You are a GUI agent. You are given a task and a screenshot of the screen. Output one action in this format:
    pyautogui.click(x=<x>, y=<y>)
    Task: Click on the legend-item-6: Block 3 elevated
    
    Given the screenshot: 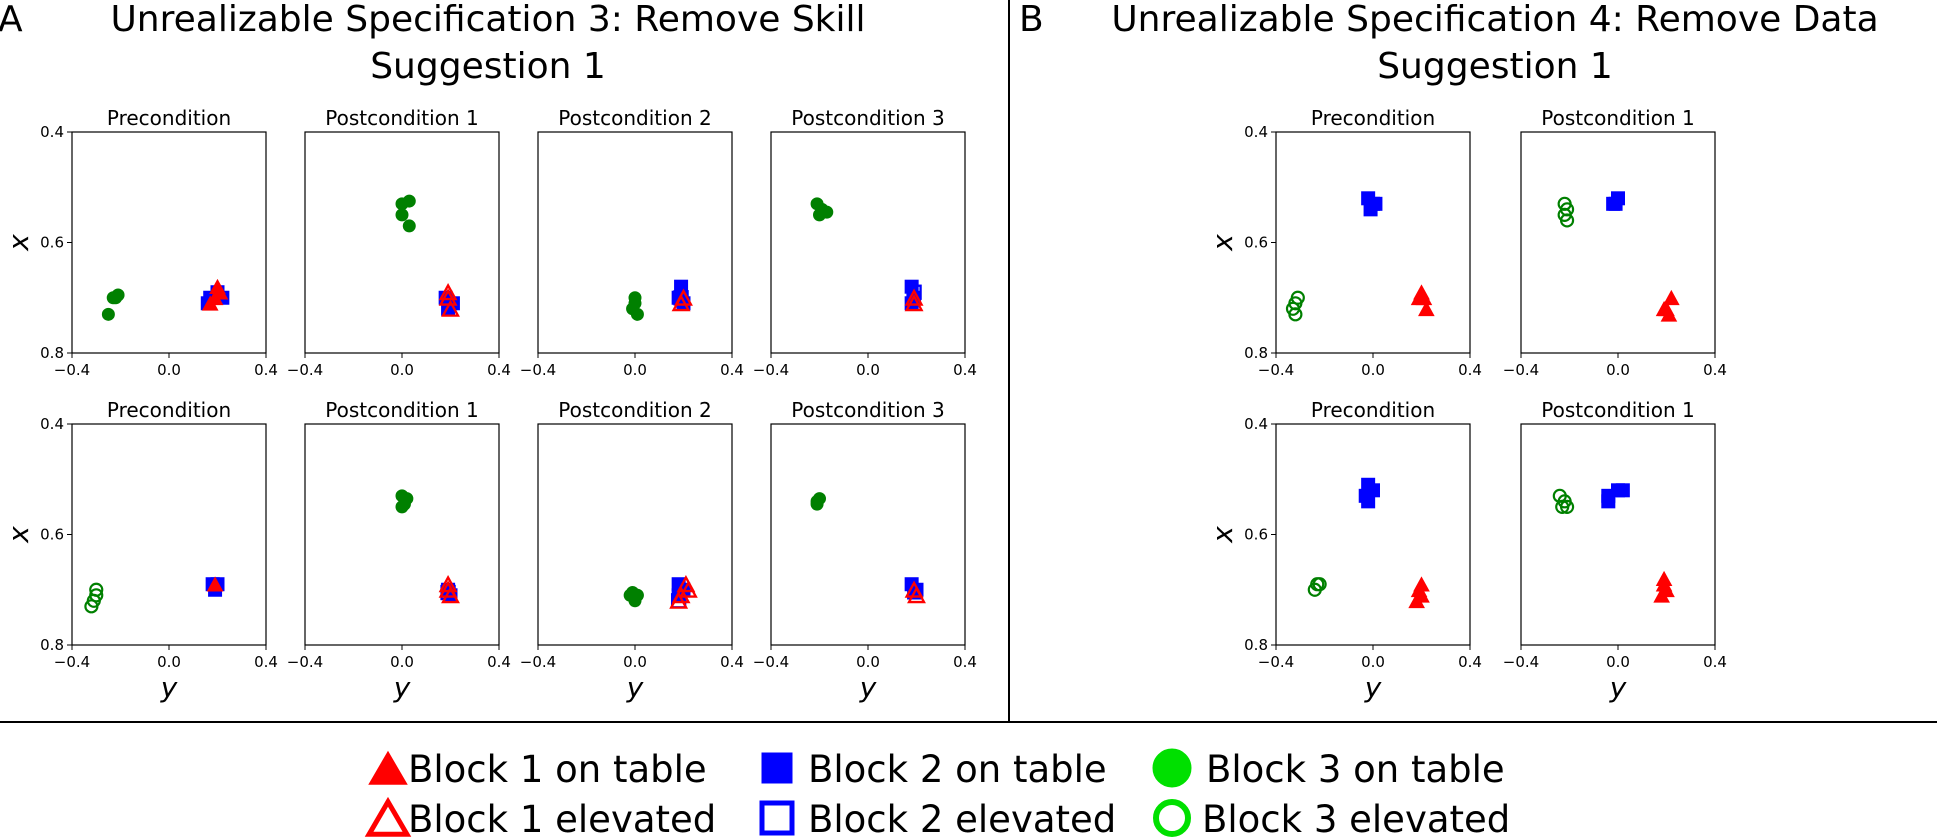 What is the action you would take?
    pyautogui.click(x=1331, y=819)
    